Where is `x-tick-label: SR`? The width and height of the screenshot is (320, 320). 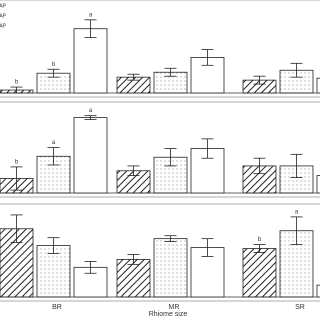
x-tick-label: SR is located at coordinates (300, 307).